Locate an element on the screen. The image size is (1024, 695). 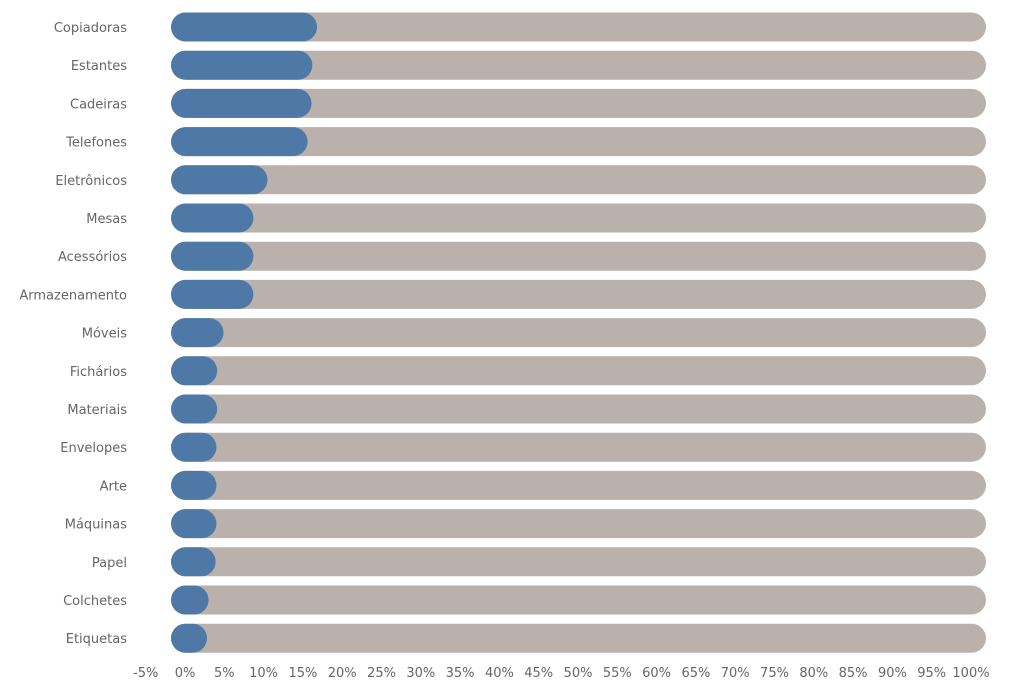
x-tick-label: 90% is located at coordinates (892, 673).